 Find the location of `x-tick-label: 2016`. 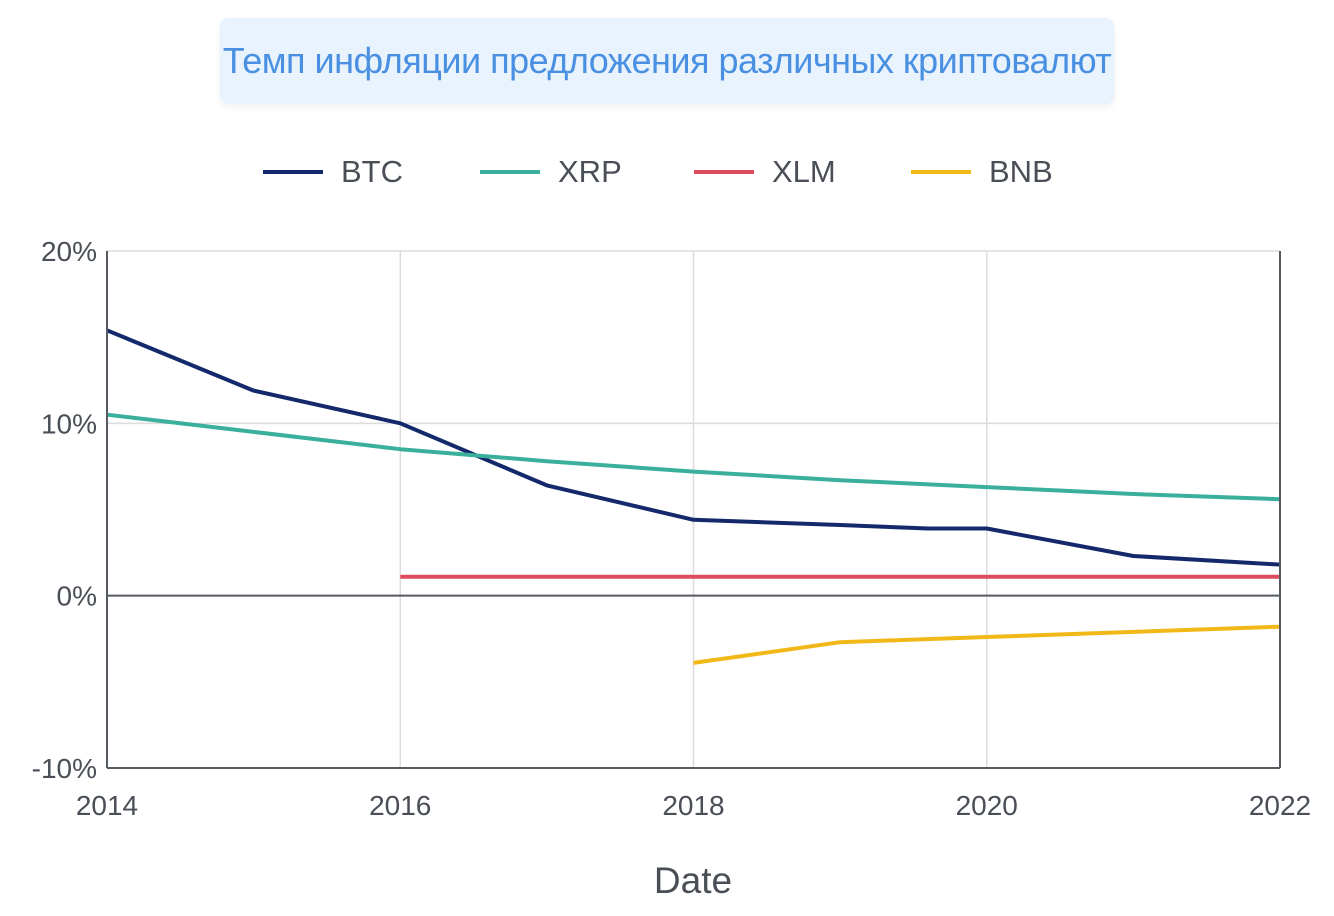

x-tick-label: 2016 is located at coordinates (400, 805).